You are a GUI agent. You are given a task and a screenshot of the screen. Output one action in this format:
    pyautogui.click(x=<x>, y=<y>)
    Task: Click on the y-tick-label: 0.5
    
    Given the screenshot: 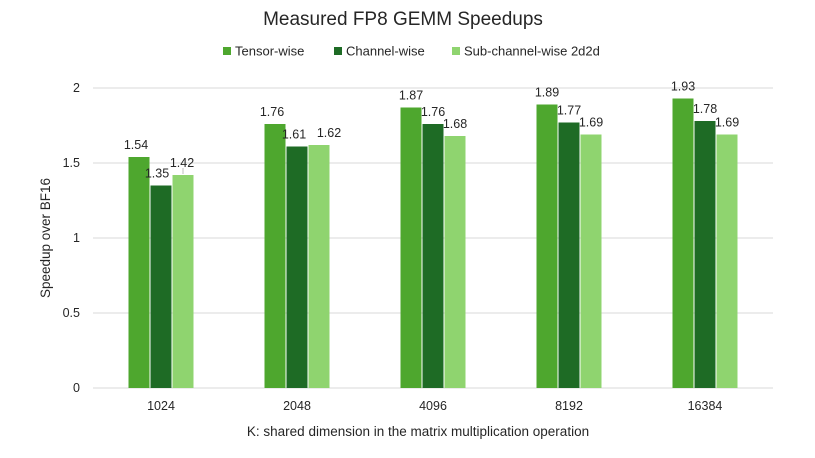 What is the action you would take?
    pyautogui.click(x=71, y=313)
    